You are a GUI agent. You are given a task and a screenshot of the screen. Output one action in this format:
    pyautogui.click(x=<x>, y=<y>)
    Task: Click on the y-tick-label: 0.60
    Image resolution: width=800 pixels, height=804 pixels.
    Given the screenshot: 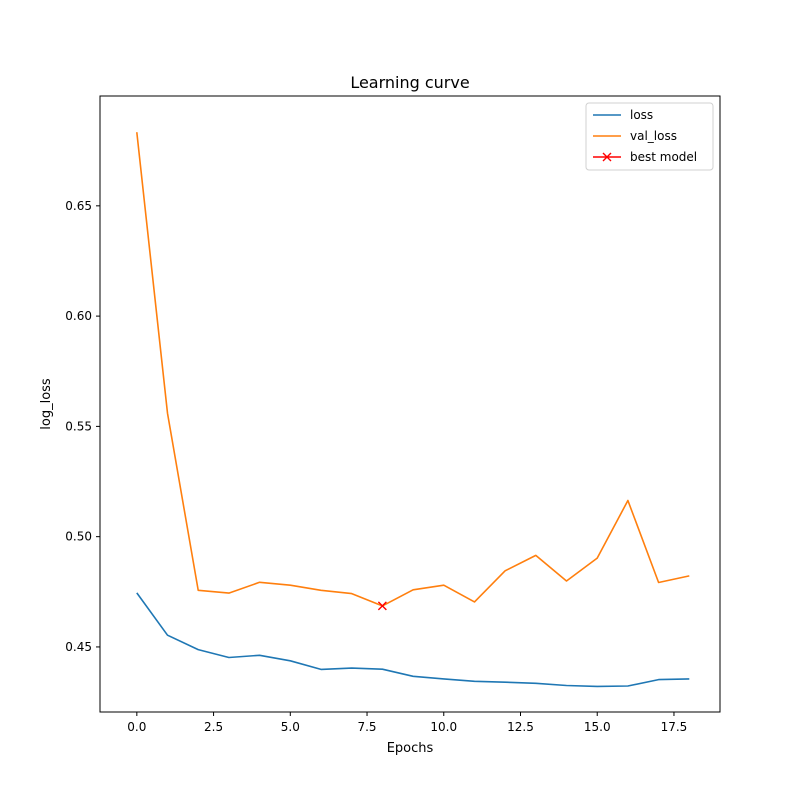 What is the action you would take?
    pyautogui.click(x=78, y=316)
    